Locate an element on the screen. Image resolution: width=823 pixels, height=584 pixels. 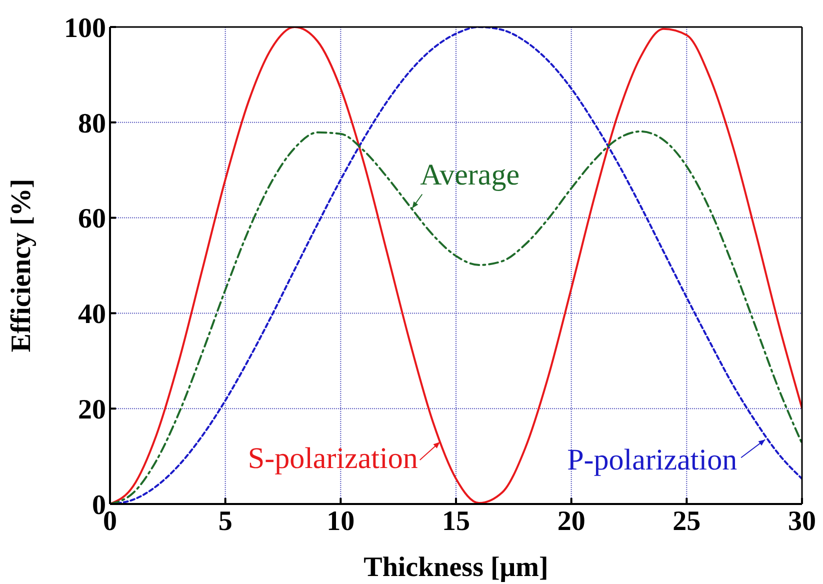
y-tick-label: 60 is located at coordinates (92, 219).